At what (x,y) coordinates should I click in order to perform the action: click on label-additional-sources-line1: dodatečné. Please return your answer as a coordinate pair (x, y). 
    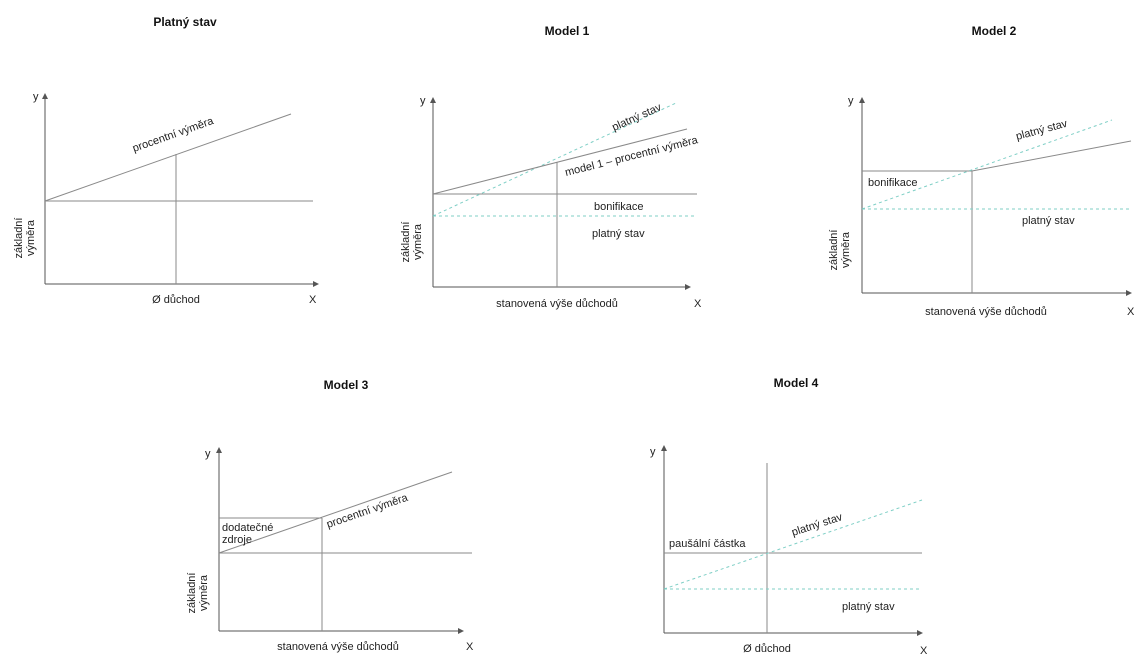
    Looking at the image, I should click on (247, 528).